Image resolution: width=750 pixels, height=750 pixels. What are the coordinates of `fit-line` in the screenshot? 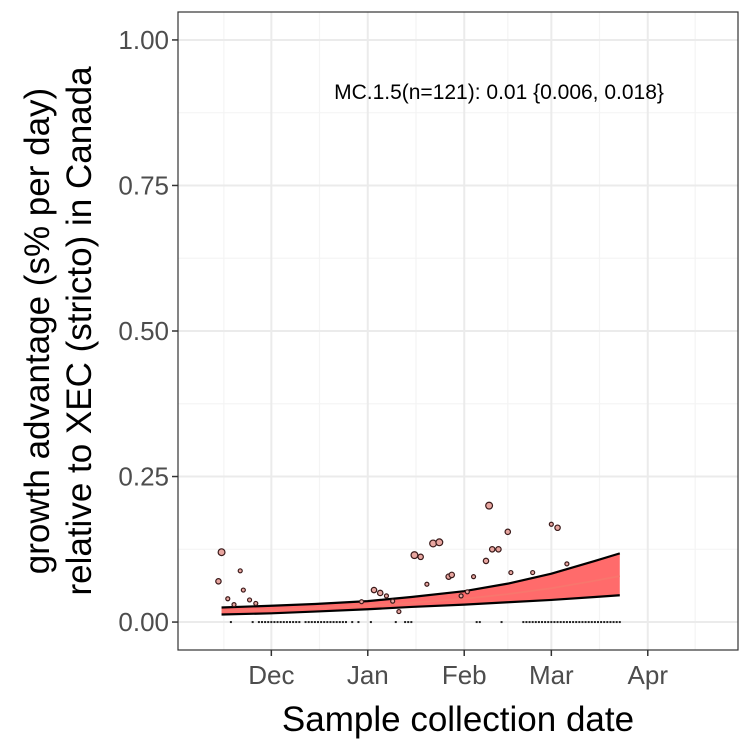 It's located at (420, 593).